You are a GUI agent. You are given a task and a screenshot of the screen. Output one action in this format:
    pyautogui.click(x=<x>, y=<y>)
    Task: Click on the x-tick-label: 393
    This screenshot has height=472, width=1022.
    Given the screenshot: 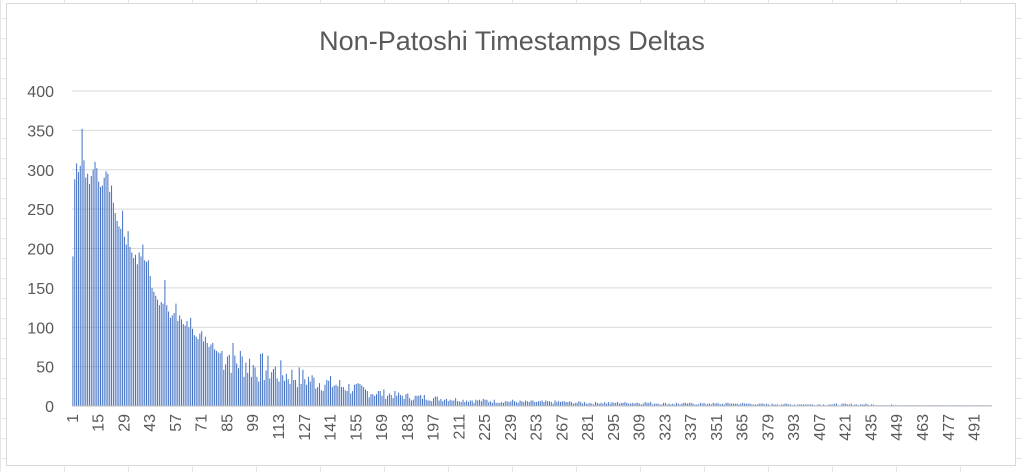 What is the action you would take?
    pyautogui.click(x=794, y=427)
    